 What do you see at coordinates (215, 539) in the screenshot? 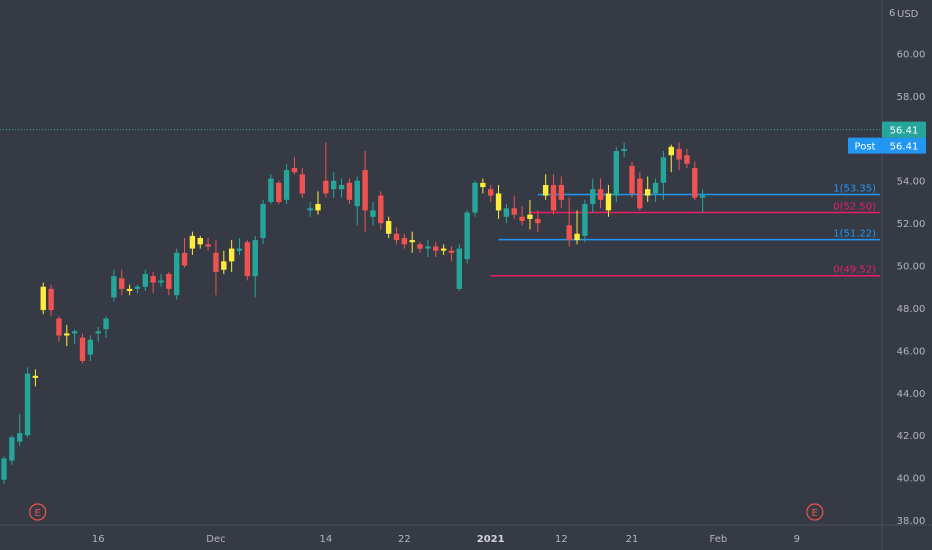
I see `x-tick-label: Dec` at bounding box center [215, 539].